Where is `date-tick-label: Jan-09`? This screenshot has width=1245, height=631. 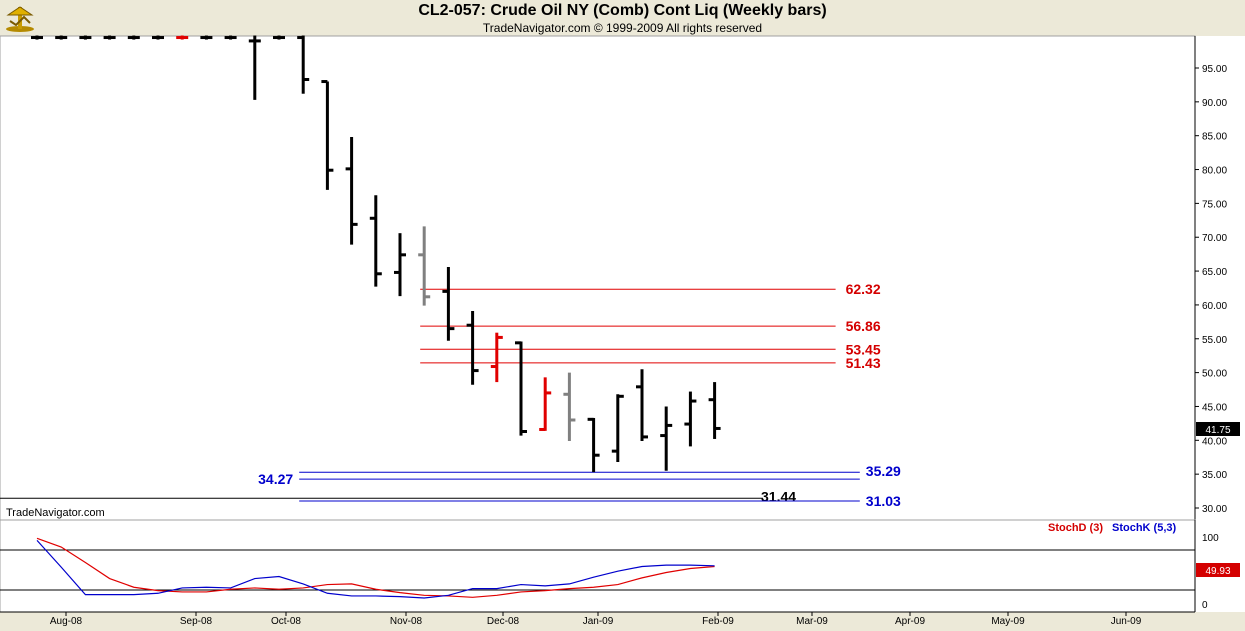 date-tick-label: Jan-09 is located at coordinates (598, 621).